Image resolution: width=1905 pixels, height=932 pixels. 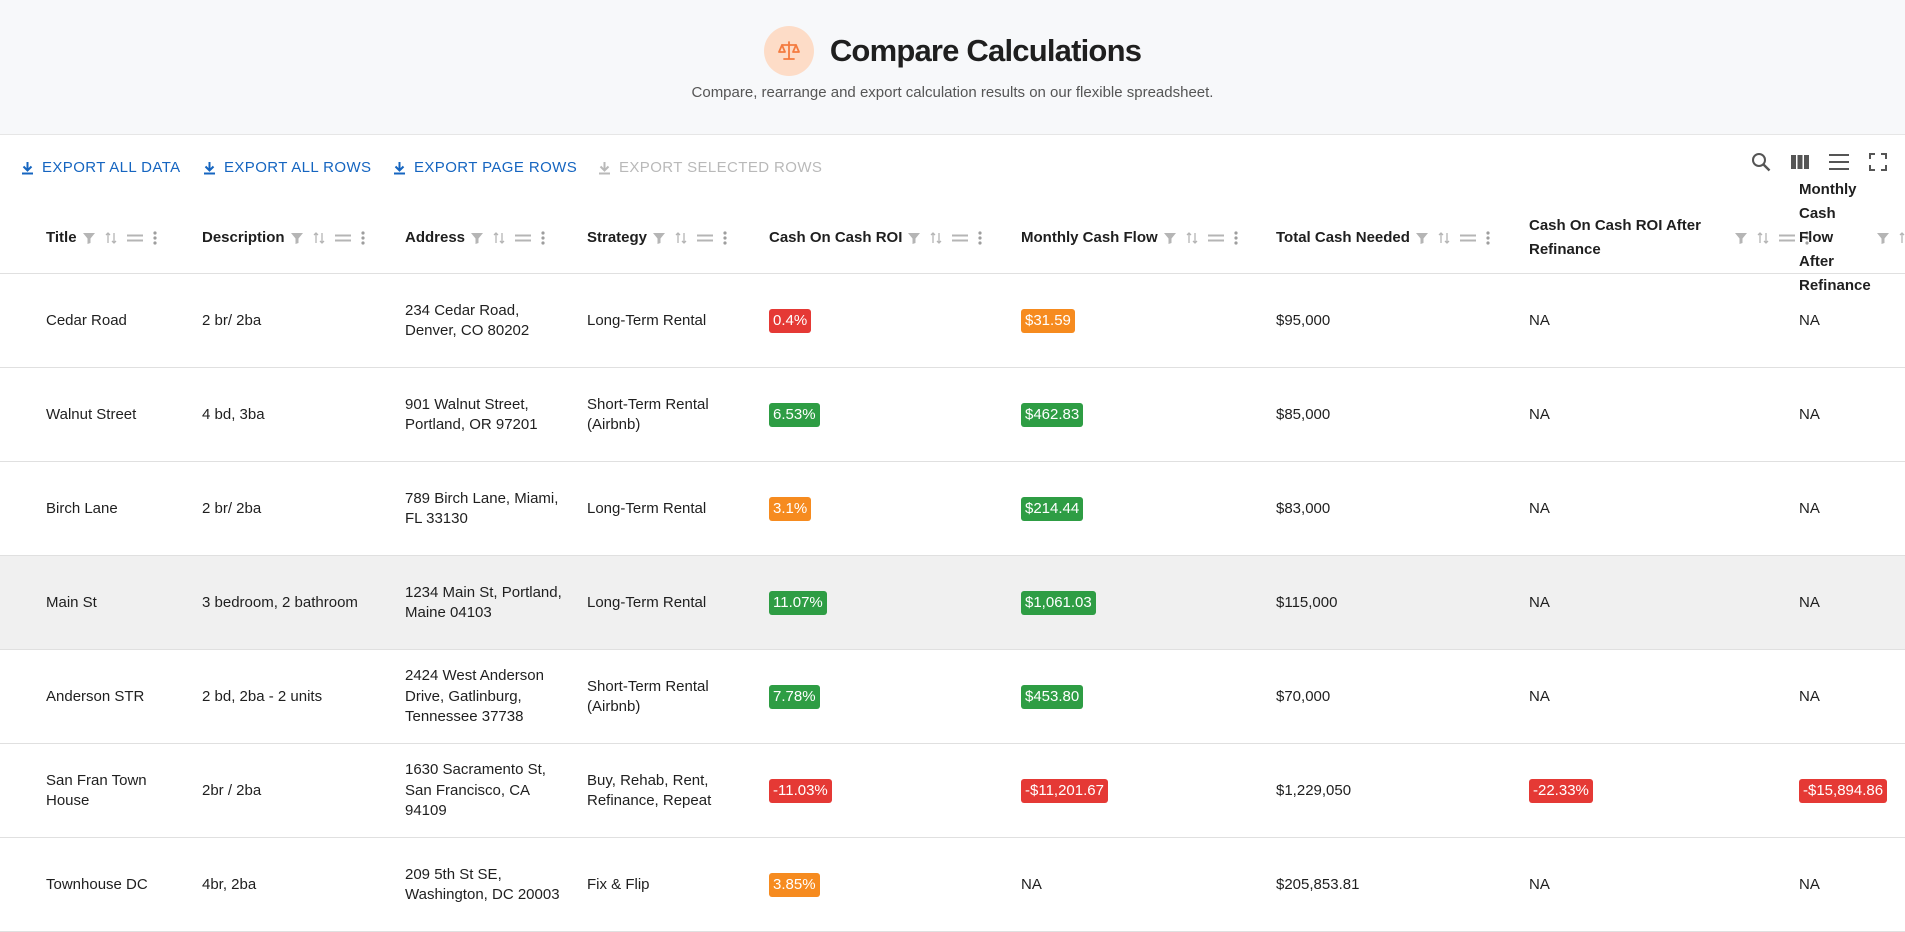 What do you see at coordinates (288, 237) in the screenshot?
I see `column-header-description: Description` at bounding box center [288, 237].